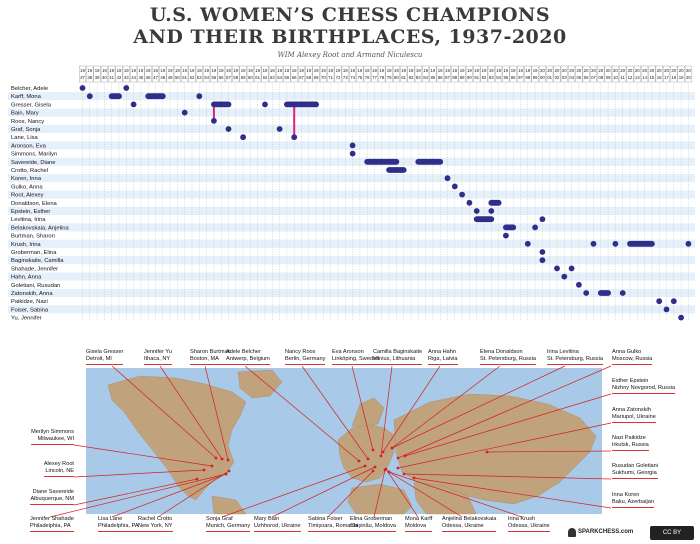 The width and height of the screenshot is (700, 544). Describe the element at coordinates (34, 269) in the screenshot. I see `champion-name: Shahade, Jennifer` at that location.